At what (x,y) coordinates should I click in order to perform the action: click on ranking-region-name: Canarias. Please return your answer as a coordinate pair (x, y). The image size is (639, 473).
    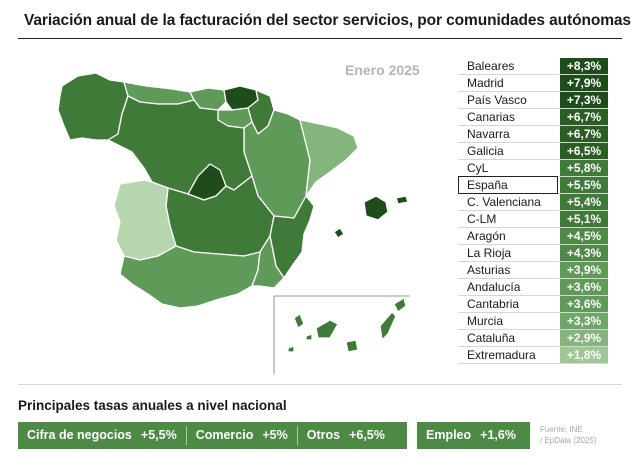
    Looking at the image, I should click on (491, 117).